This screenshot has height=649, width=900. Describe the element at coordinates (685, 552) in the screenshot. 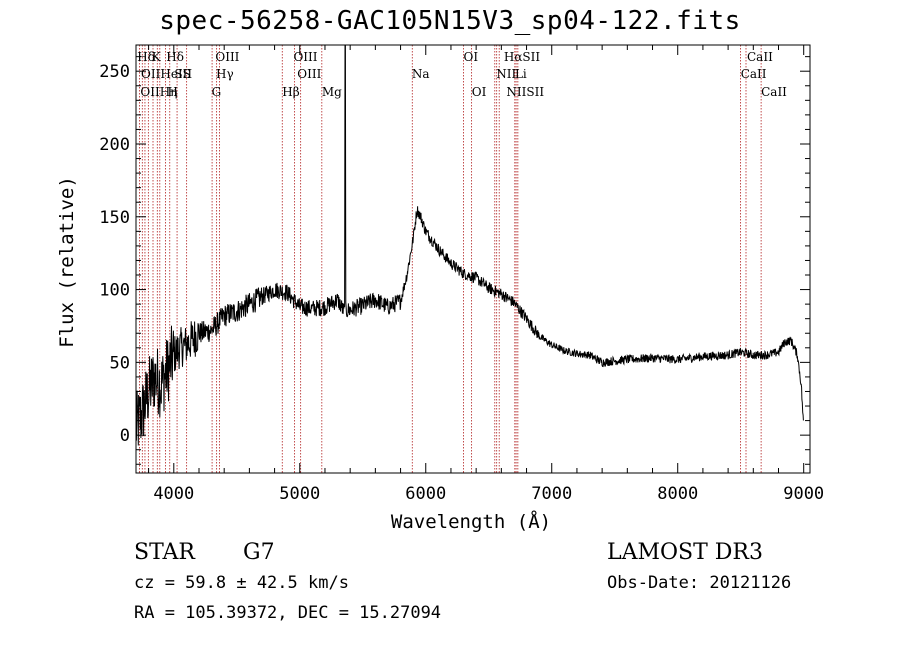

I see `survey-name: LAMOST DR3` at that location.